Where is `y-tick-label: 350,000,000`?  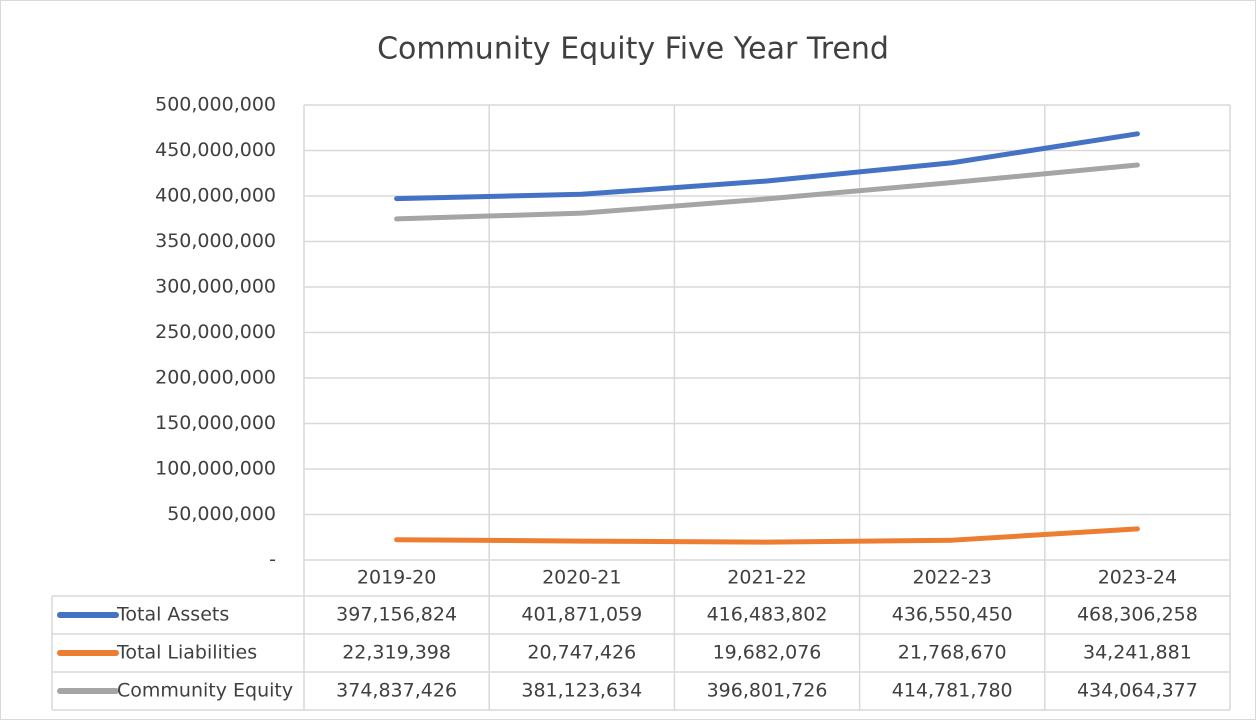 y-tick-label: 350,000,000 is located at coordinates (215, 241).